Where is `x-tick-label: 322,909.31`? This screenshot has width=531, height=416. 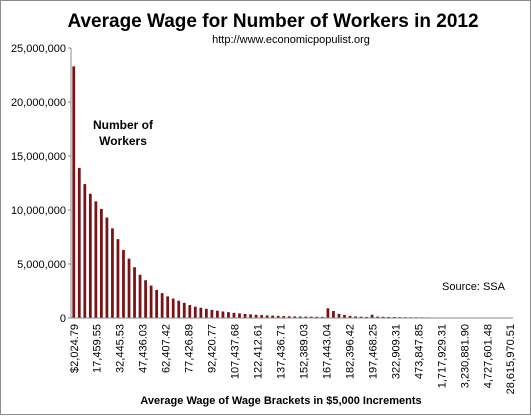
x-tick-label: 322,909.31 is located at coordinates (396, 351).